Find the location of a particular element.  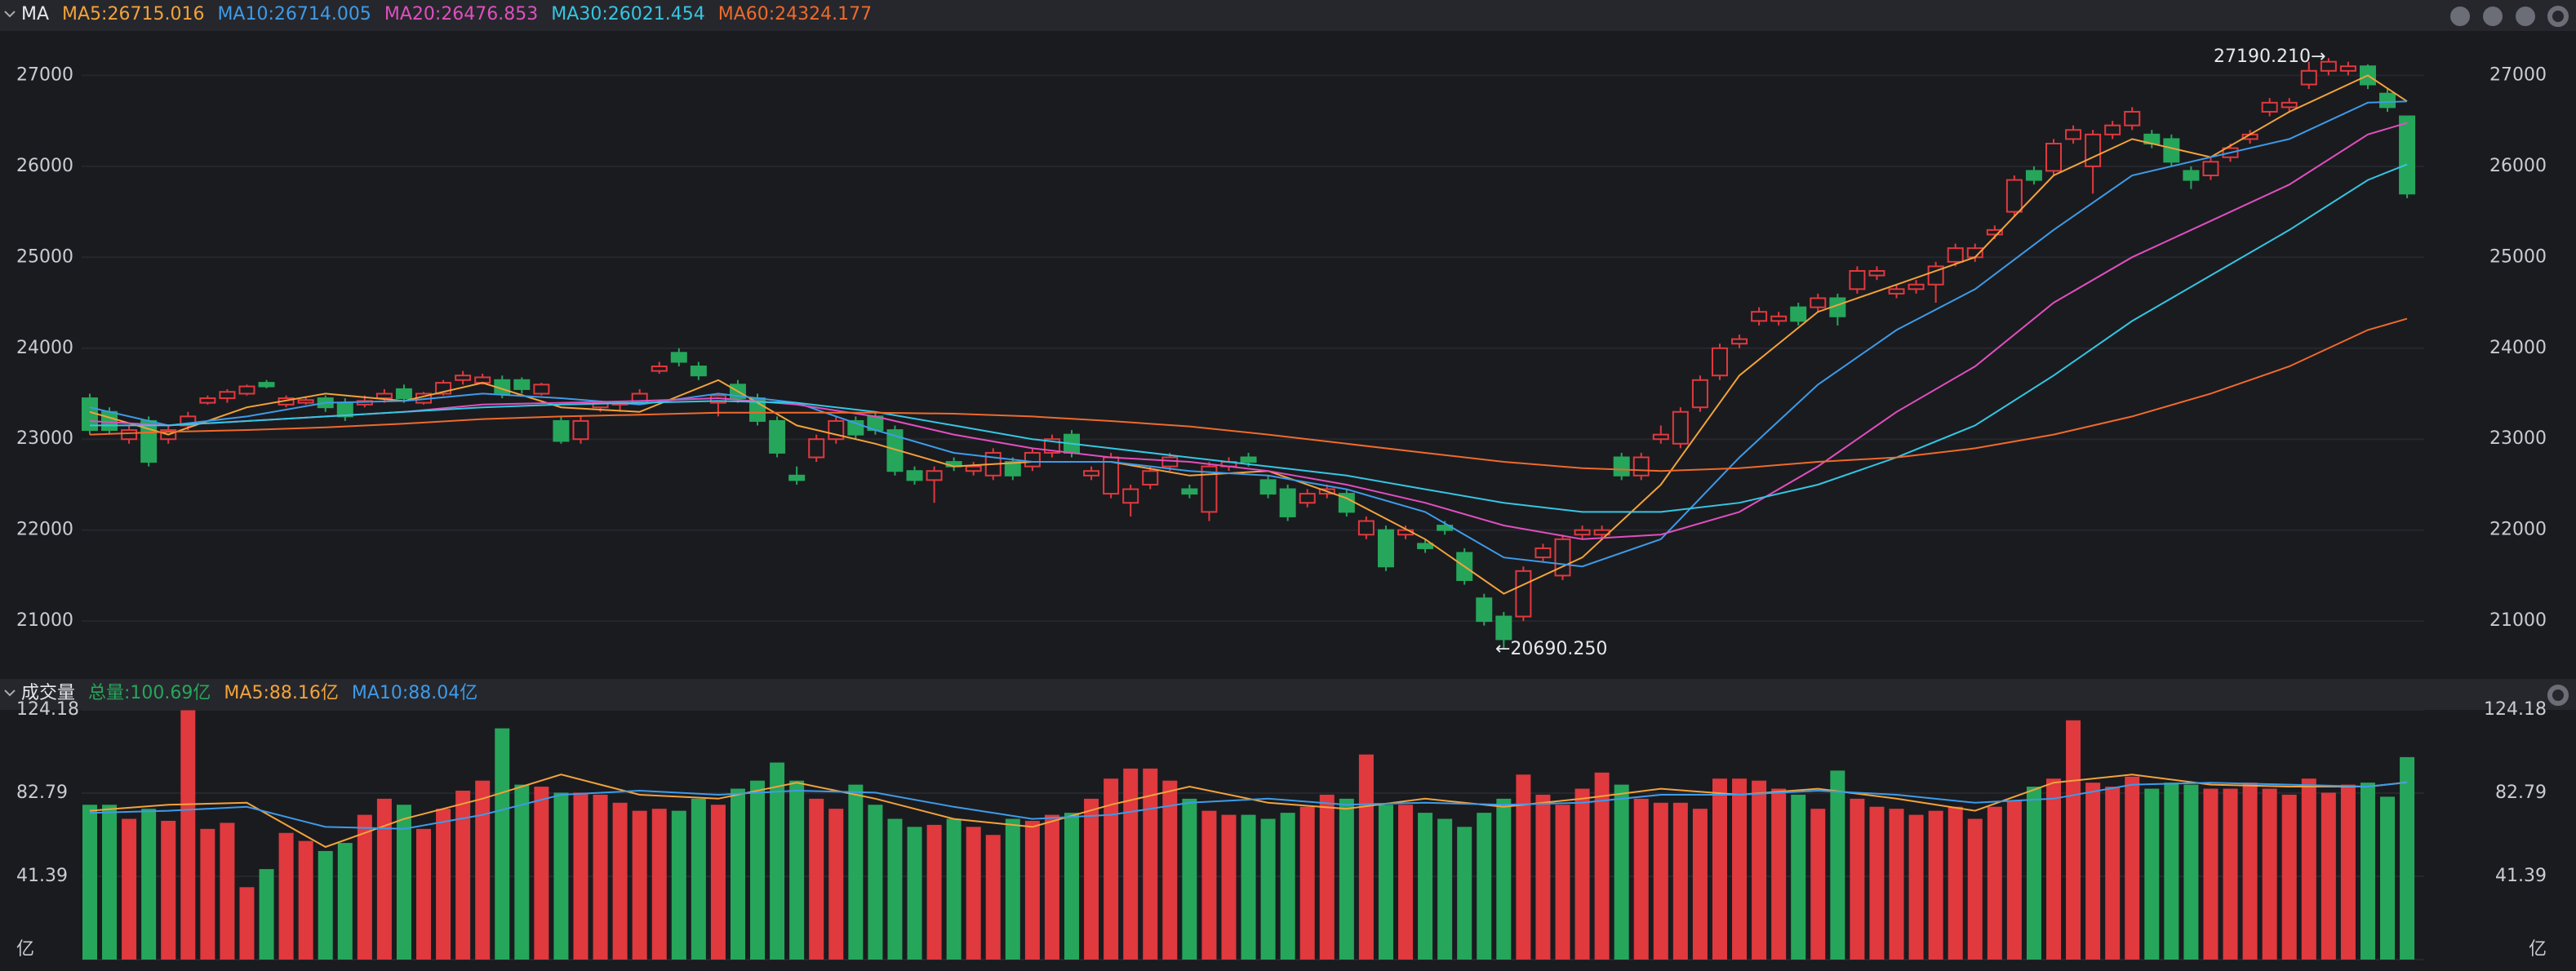

header-label: MA5:26715.016 is located at coordinates (133, 14).